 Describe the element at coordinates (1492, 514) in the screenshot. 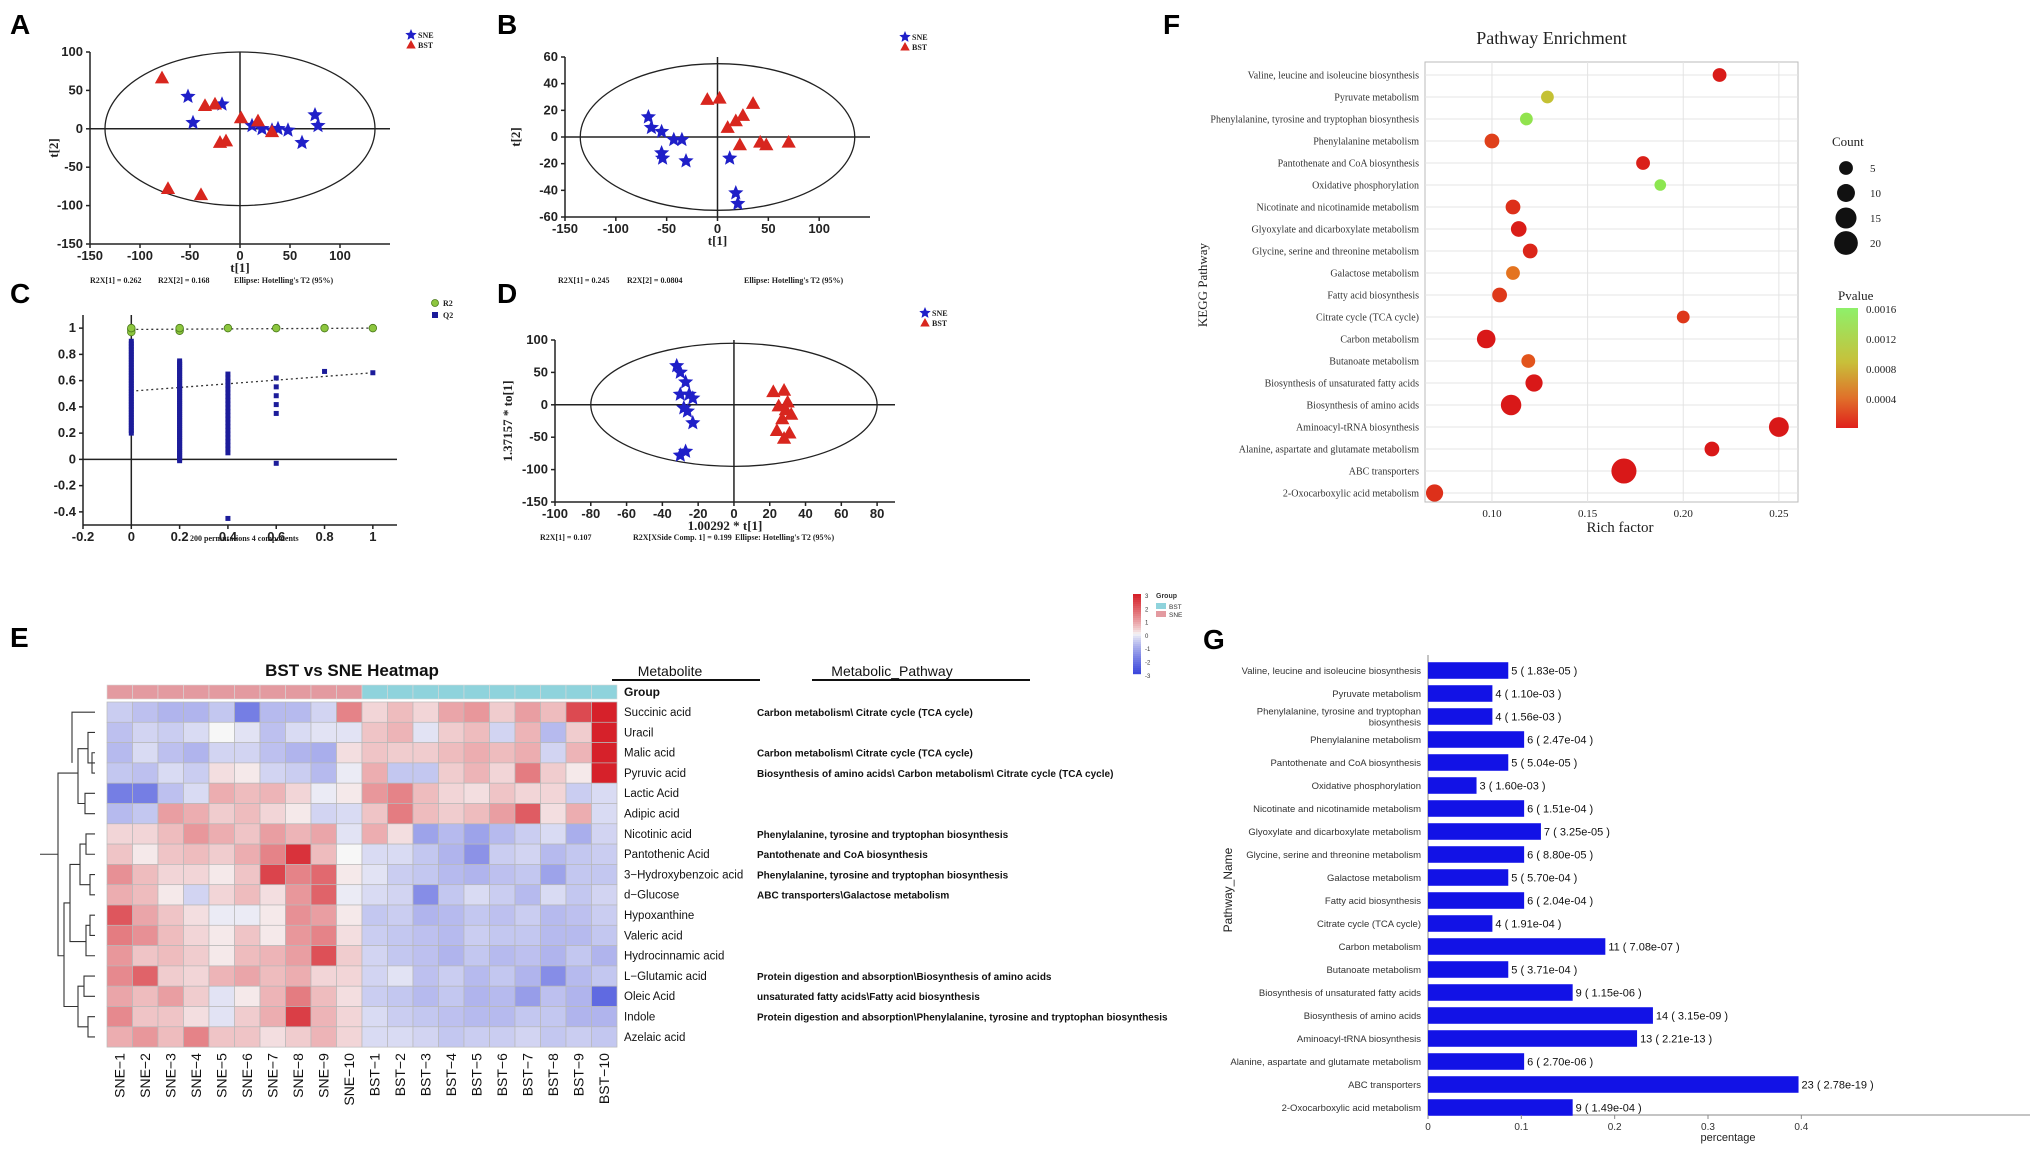

I see `x-tick-label: 0.10` at that location.